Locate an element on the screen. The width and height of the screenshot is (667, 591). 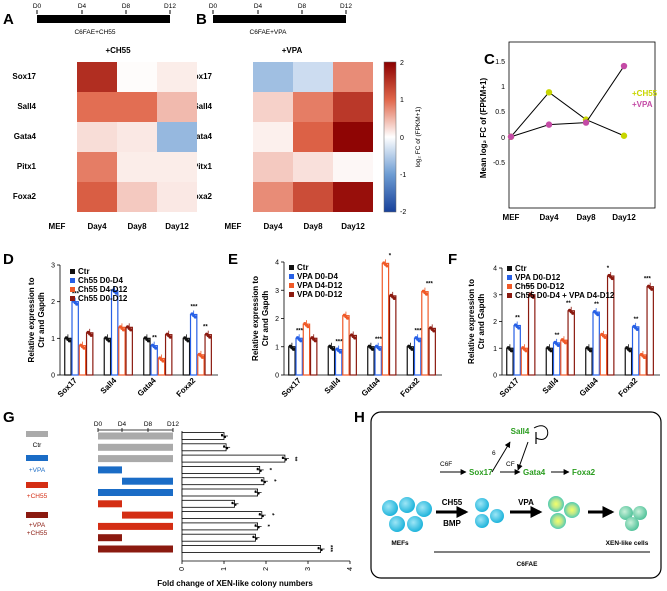
heatmap-b-row-label: Pitx1 is located at coordinates (203, 166).